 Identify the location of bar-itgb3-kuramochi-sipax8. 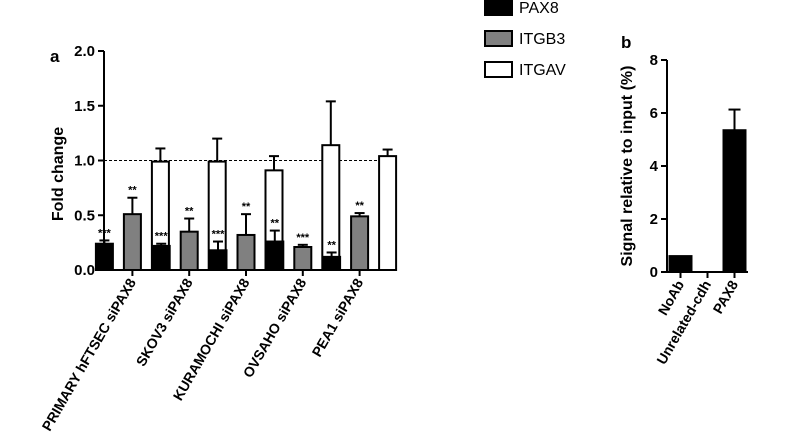
(246, 252).